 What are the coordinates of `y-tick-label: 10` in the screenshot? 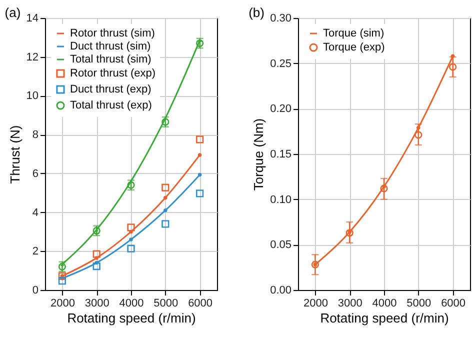 It's located at (32, 96).